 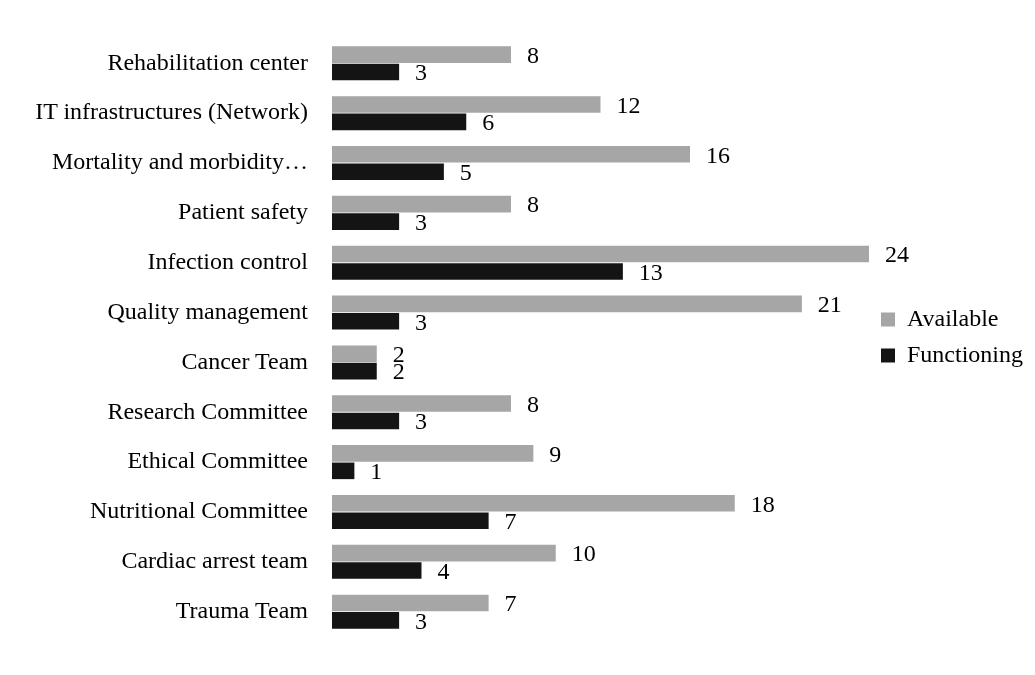 What do you see at coordinates (171, 111) in the screenshot?
I see `y-tick-label: IT infrastructures (Network)` at bounding box center [171, 111].